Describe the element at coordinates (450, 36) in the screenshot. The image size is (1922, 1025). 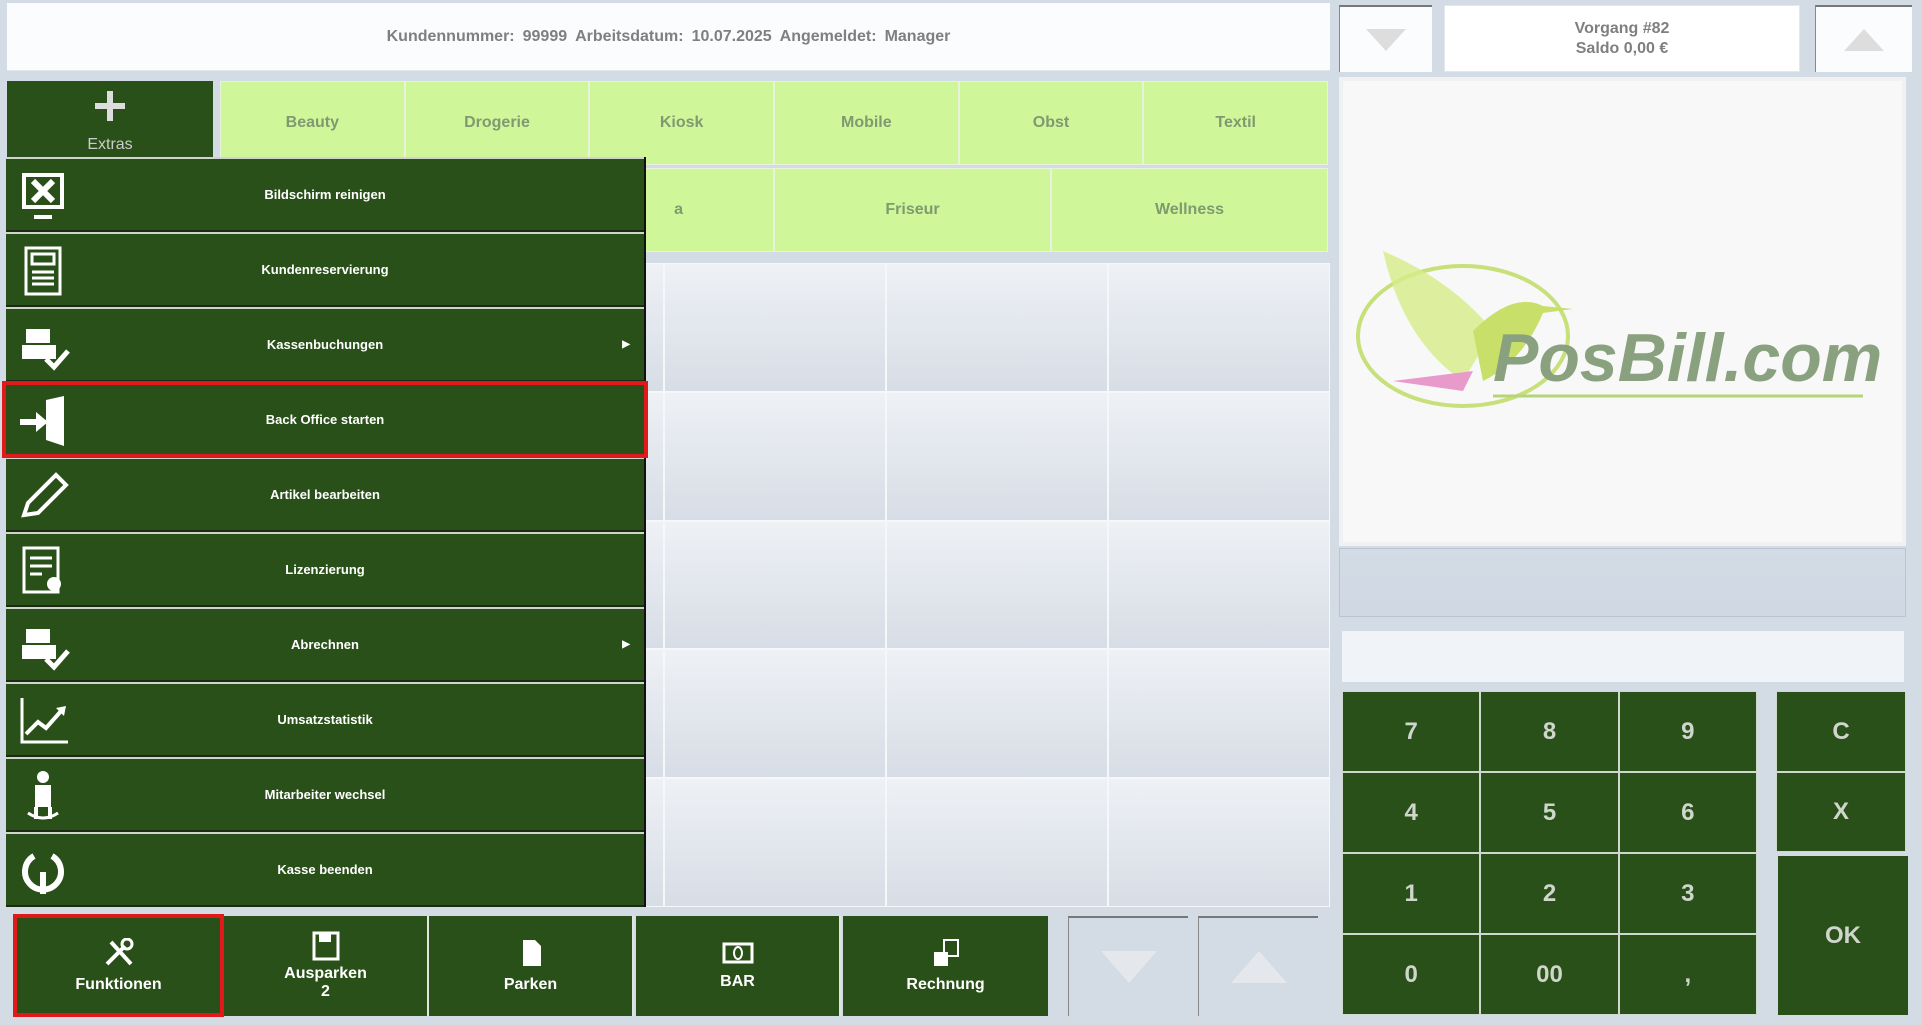
I see `customer-number-label: Kundennummer:` at that location.